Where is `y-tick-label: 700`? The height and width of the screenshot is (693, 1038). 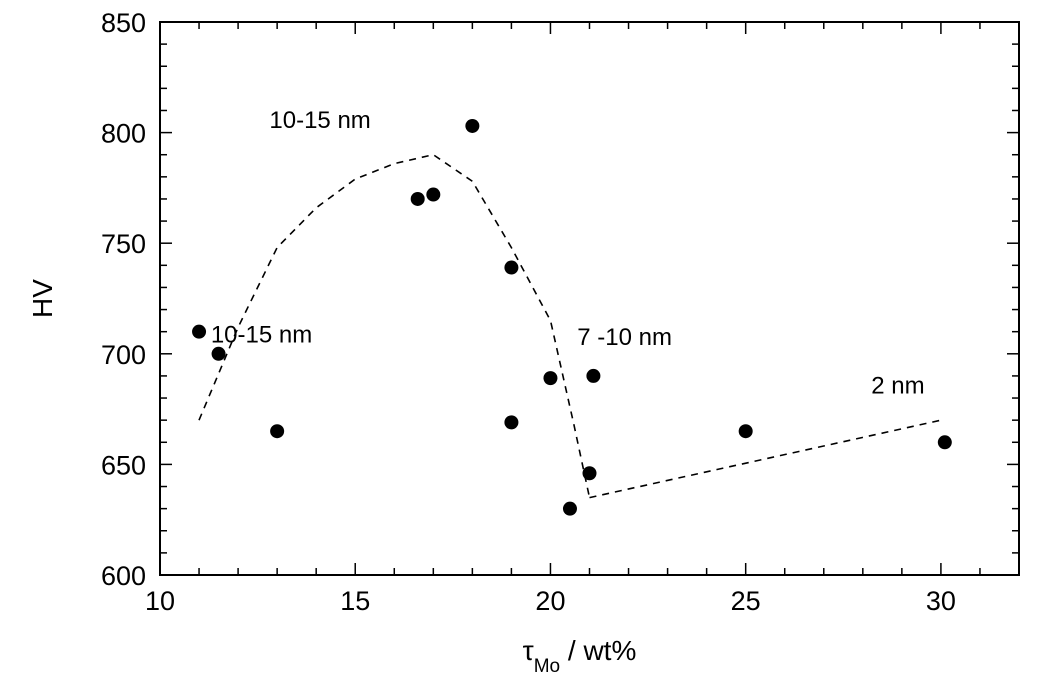 y-tick-label: 700 is located at coordinates (123, 355).